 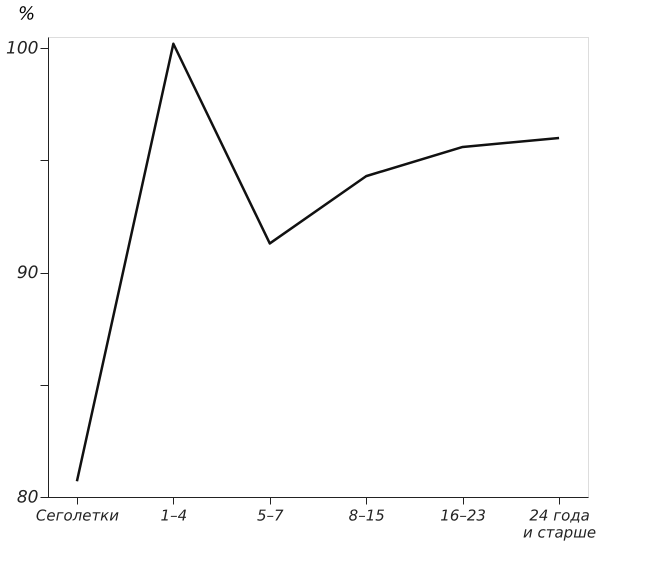 What do you see at coordinates (27, 498) in the screenshot?
I see `y-tick-label: 80` at bounding box center [27, 498].